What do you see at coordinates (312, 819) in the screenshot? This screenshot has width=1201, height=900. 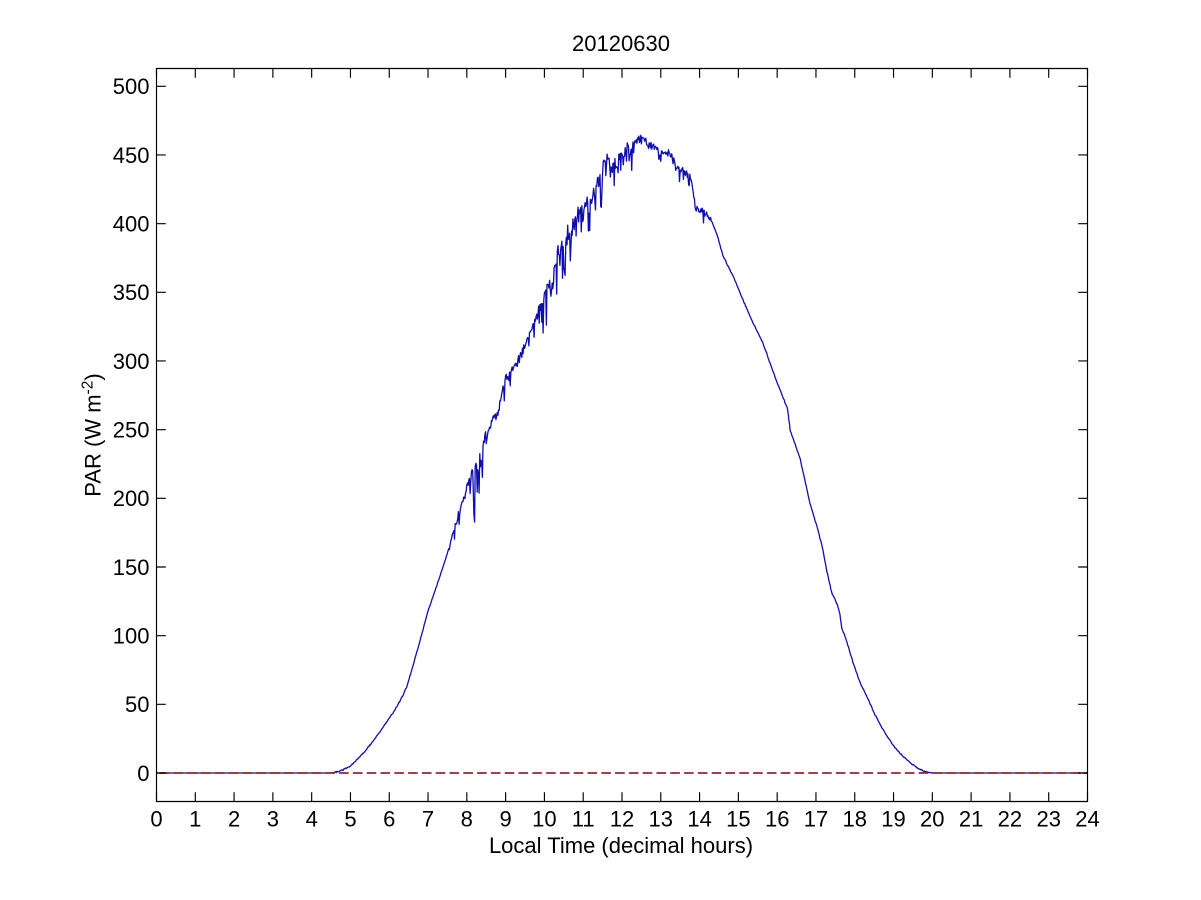 I see `svg-text: 4` at bounding box center [312, 819].